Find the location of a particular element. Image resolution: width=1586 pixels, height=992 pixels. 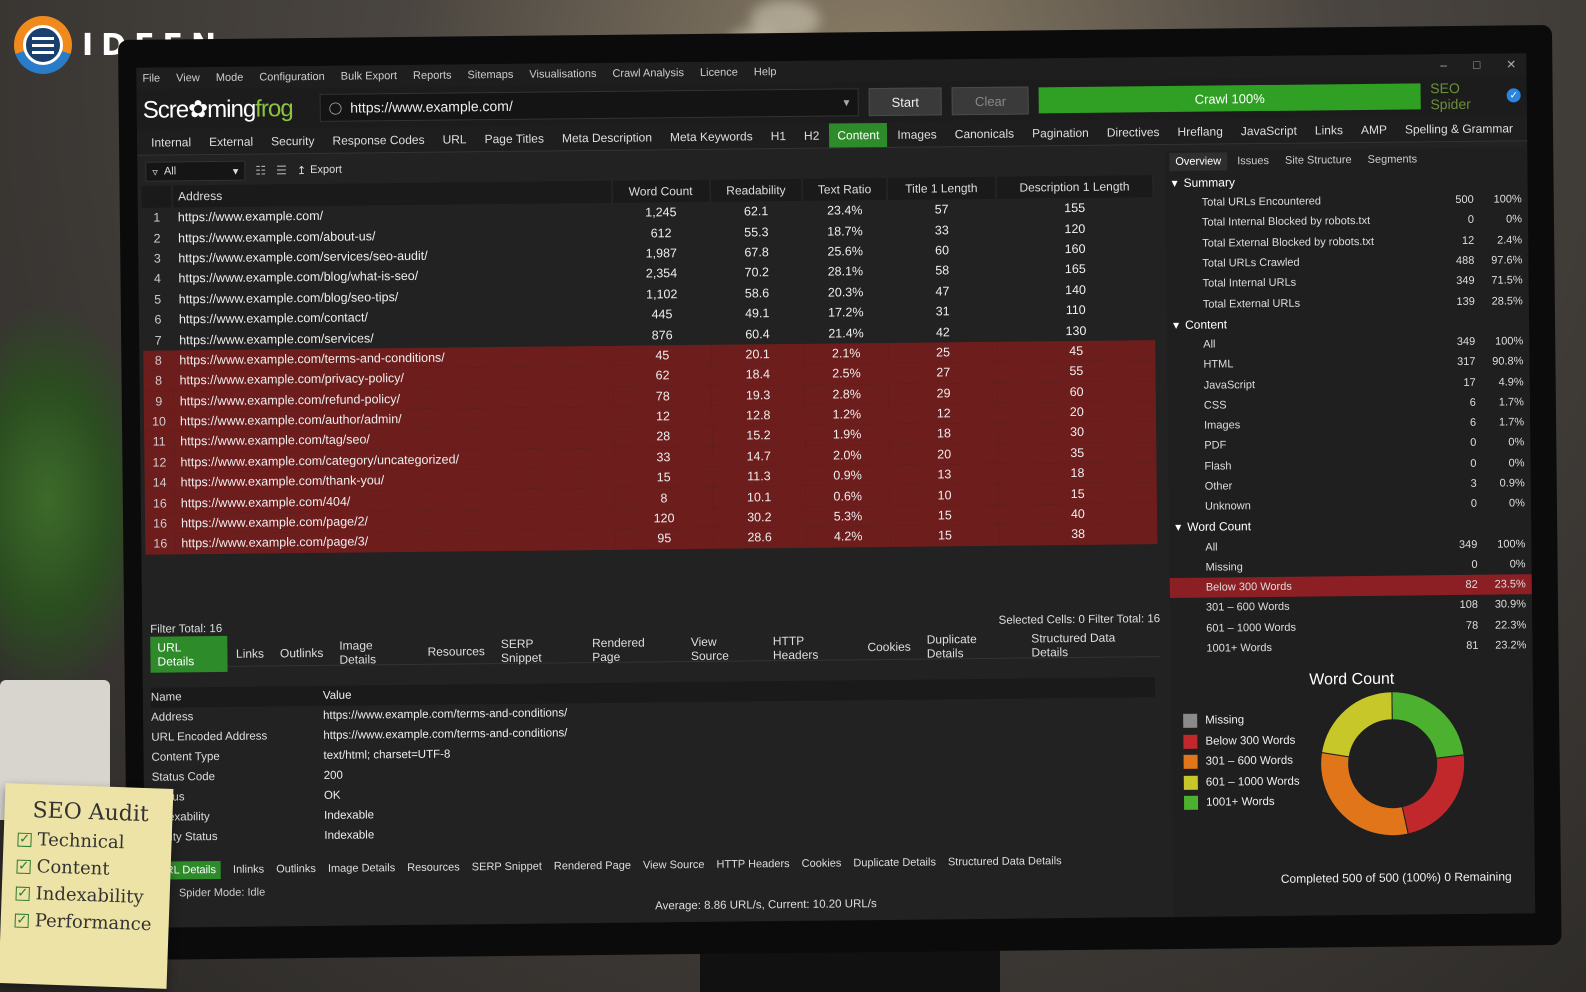

tab-url: URL is located at coordinates (454, 139).